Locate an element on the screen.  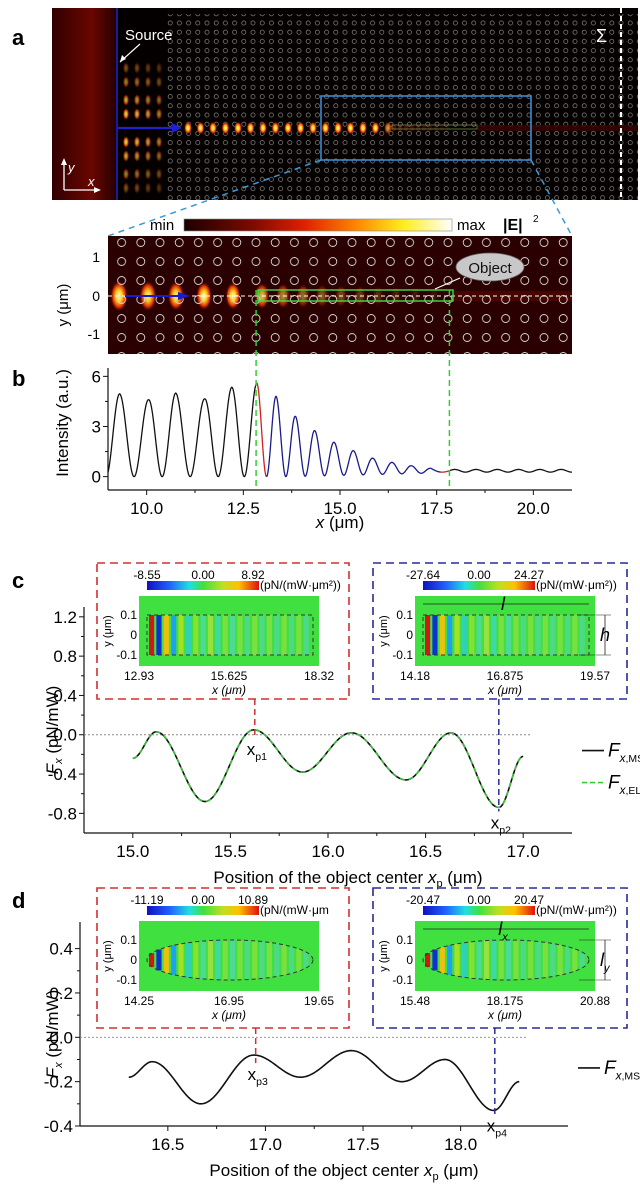
axes-indicator: y x is located at coordinates (81, 175).